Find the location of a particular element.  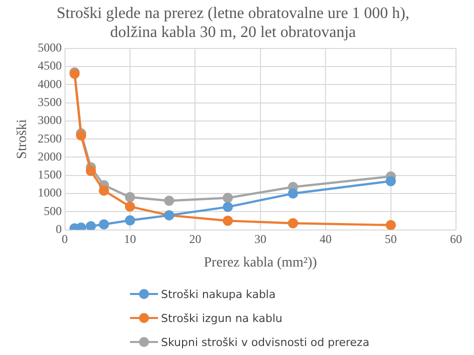

legend-label: Stroški izgun na kablu is located at coordinates (221, 318).